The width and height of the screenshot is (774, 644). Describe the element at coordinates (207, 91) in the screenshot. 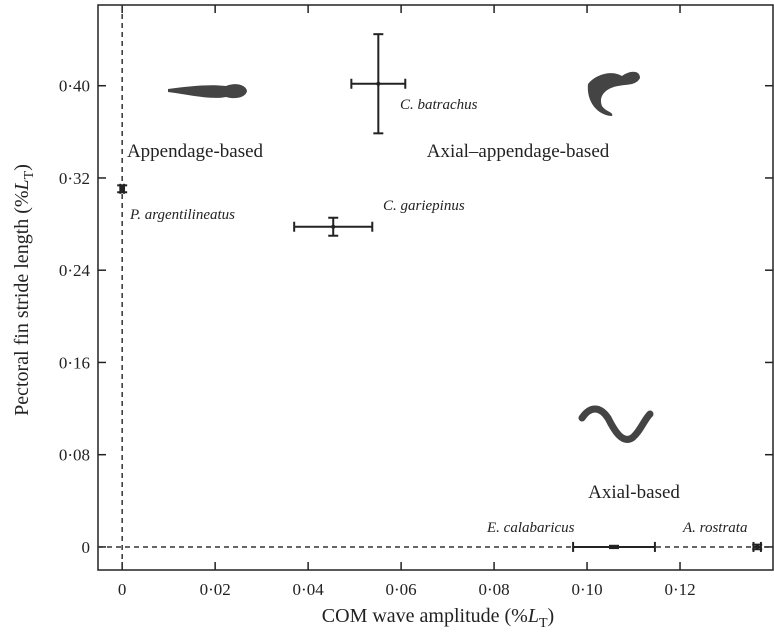

I see `fish-silhouette` at that location.